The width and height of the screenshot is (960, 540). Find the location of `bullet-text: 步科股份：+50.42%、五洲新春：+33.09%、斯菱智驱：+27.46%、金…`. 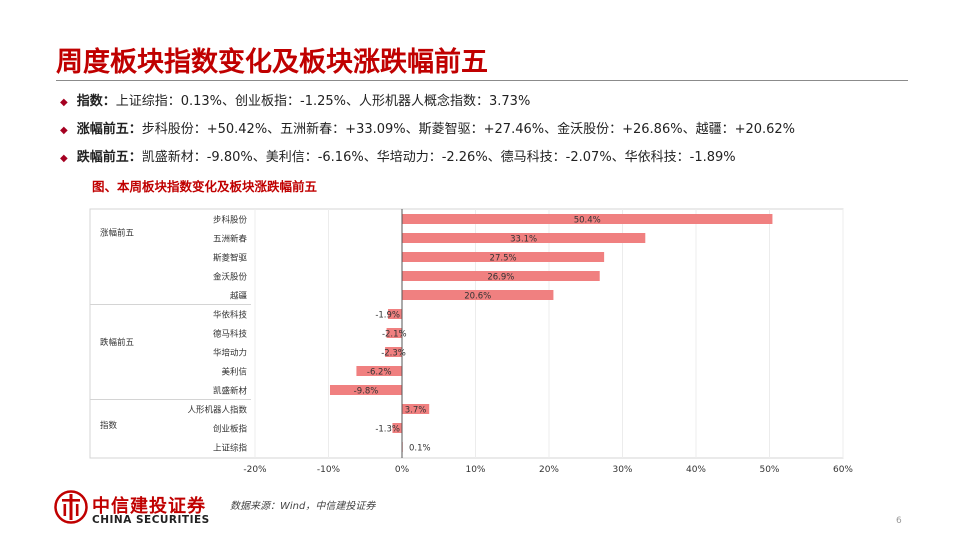

bullet-text: 步科股份：+50.42%、五洲新春：+33.09%、斯菱智驱：+27.46%、金… is located at coordinates (468, 129).